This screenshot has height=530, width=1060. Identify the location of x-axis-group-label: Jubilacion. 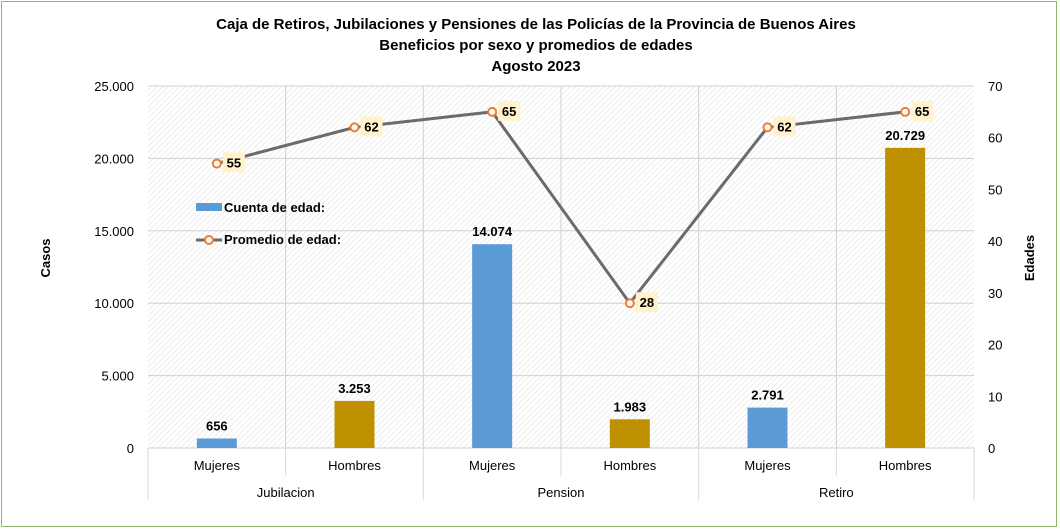
(286, 492).